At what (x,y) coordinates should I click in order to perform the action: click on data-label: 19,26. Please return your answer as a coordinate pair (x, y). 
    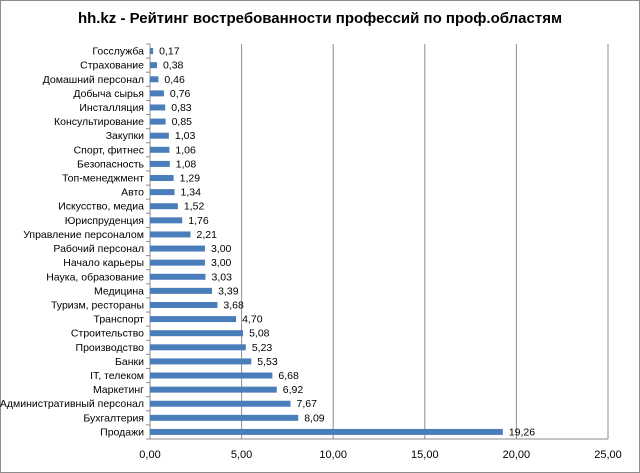
    Looking at the image, I should click on (522, 432).